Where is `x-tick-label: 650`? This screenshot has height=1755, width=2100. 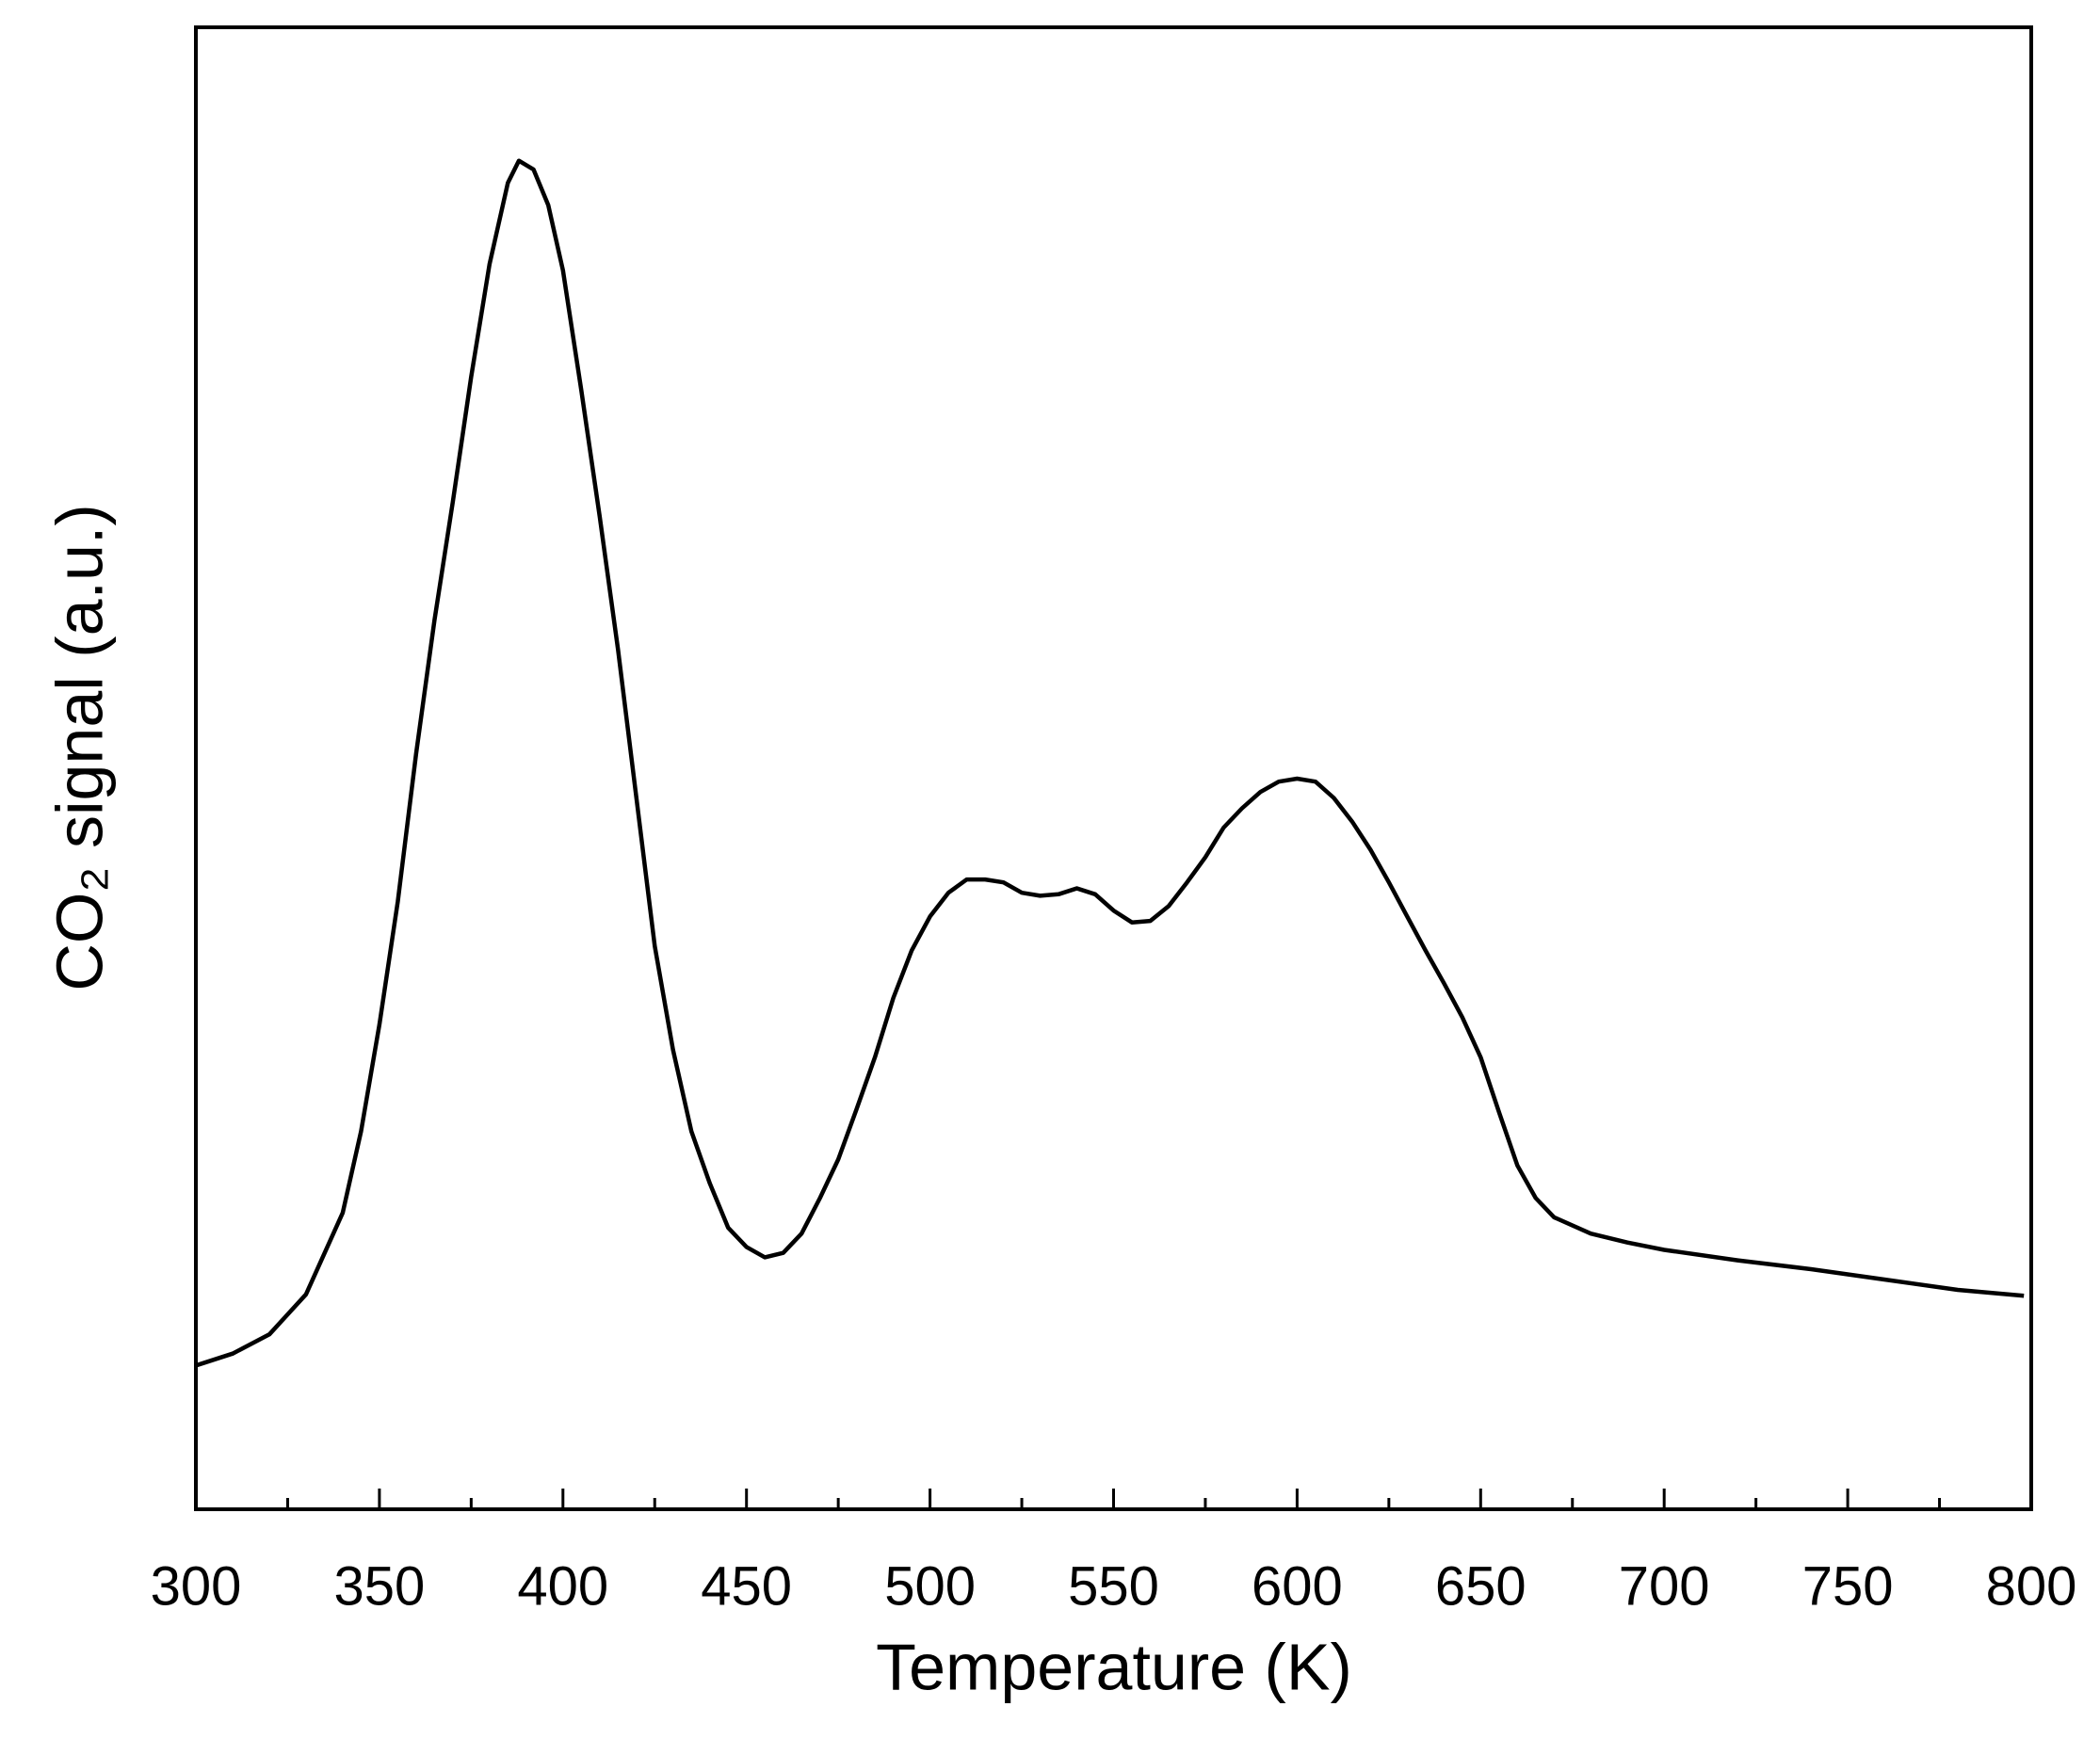
x-tick-label: 650 is located at coordinates (1481, 1586).